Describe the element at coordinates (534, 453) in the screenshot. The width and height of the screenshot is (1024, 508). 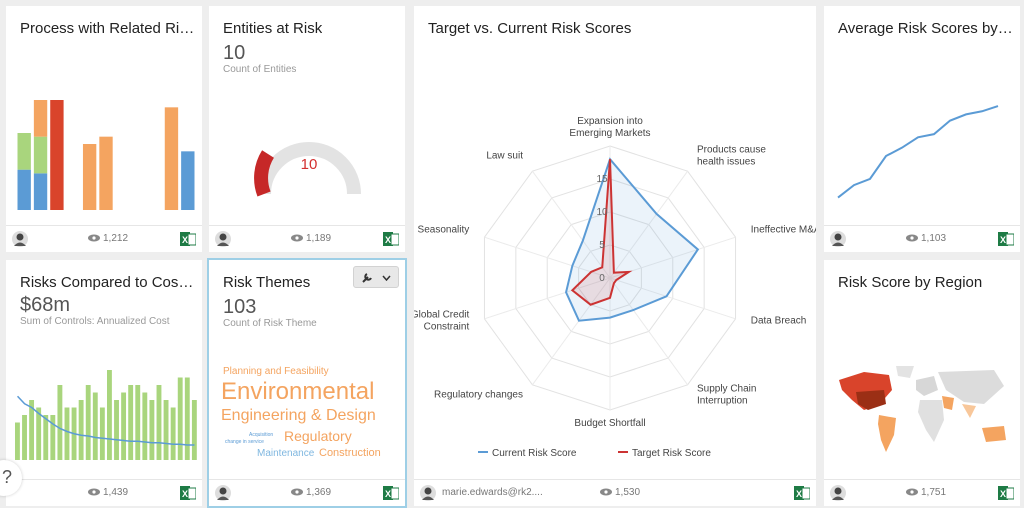
I see `legend-label: Current Risk Score` at that location.